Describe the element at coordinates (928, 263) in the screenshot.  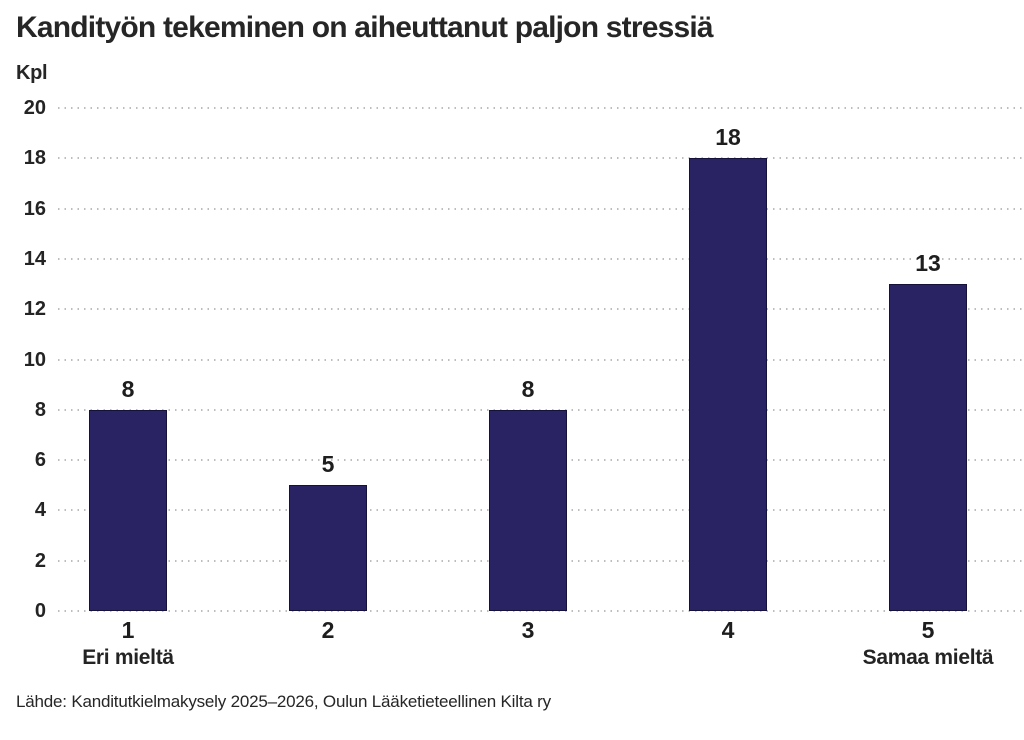
I see `bar-value-label-5: 13` at that location.